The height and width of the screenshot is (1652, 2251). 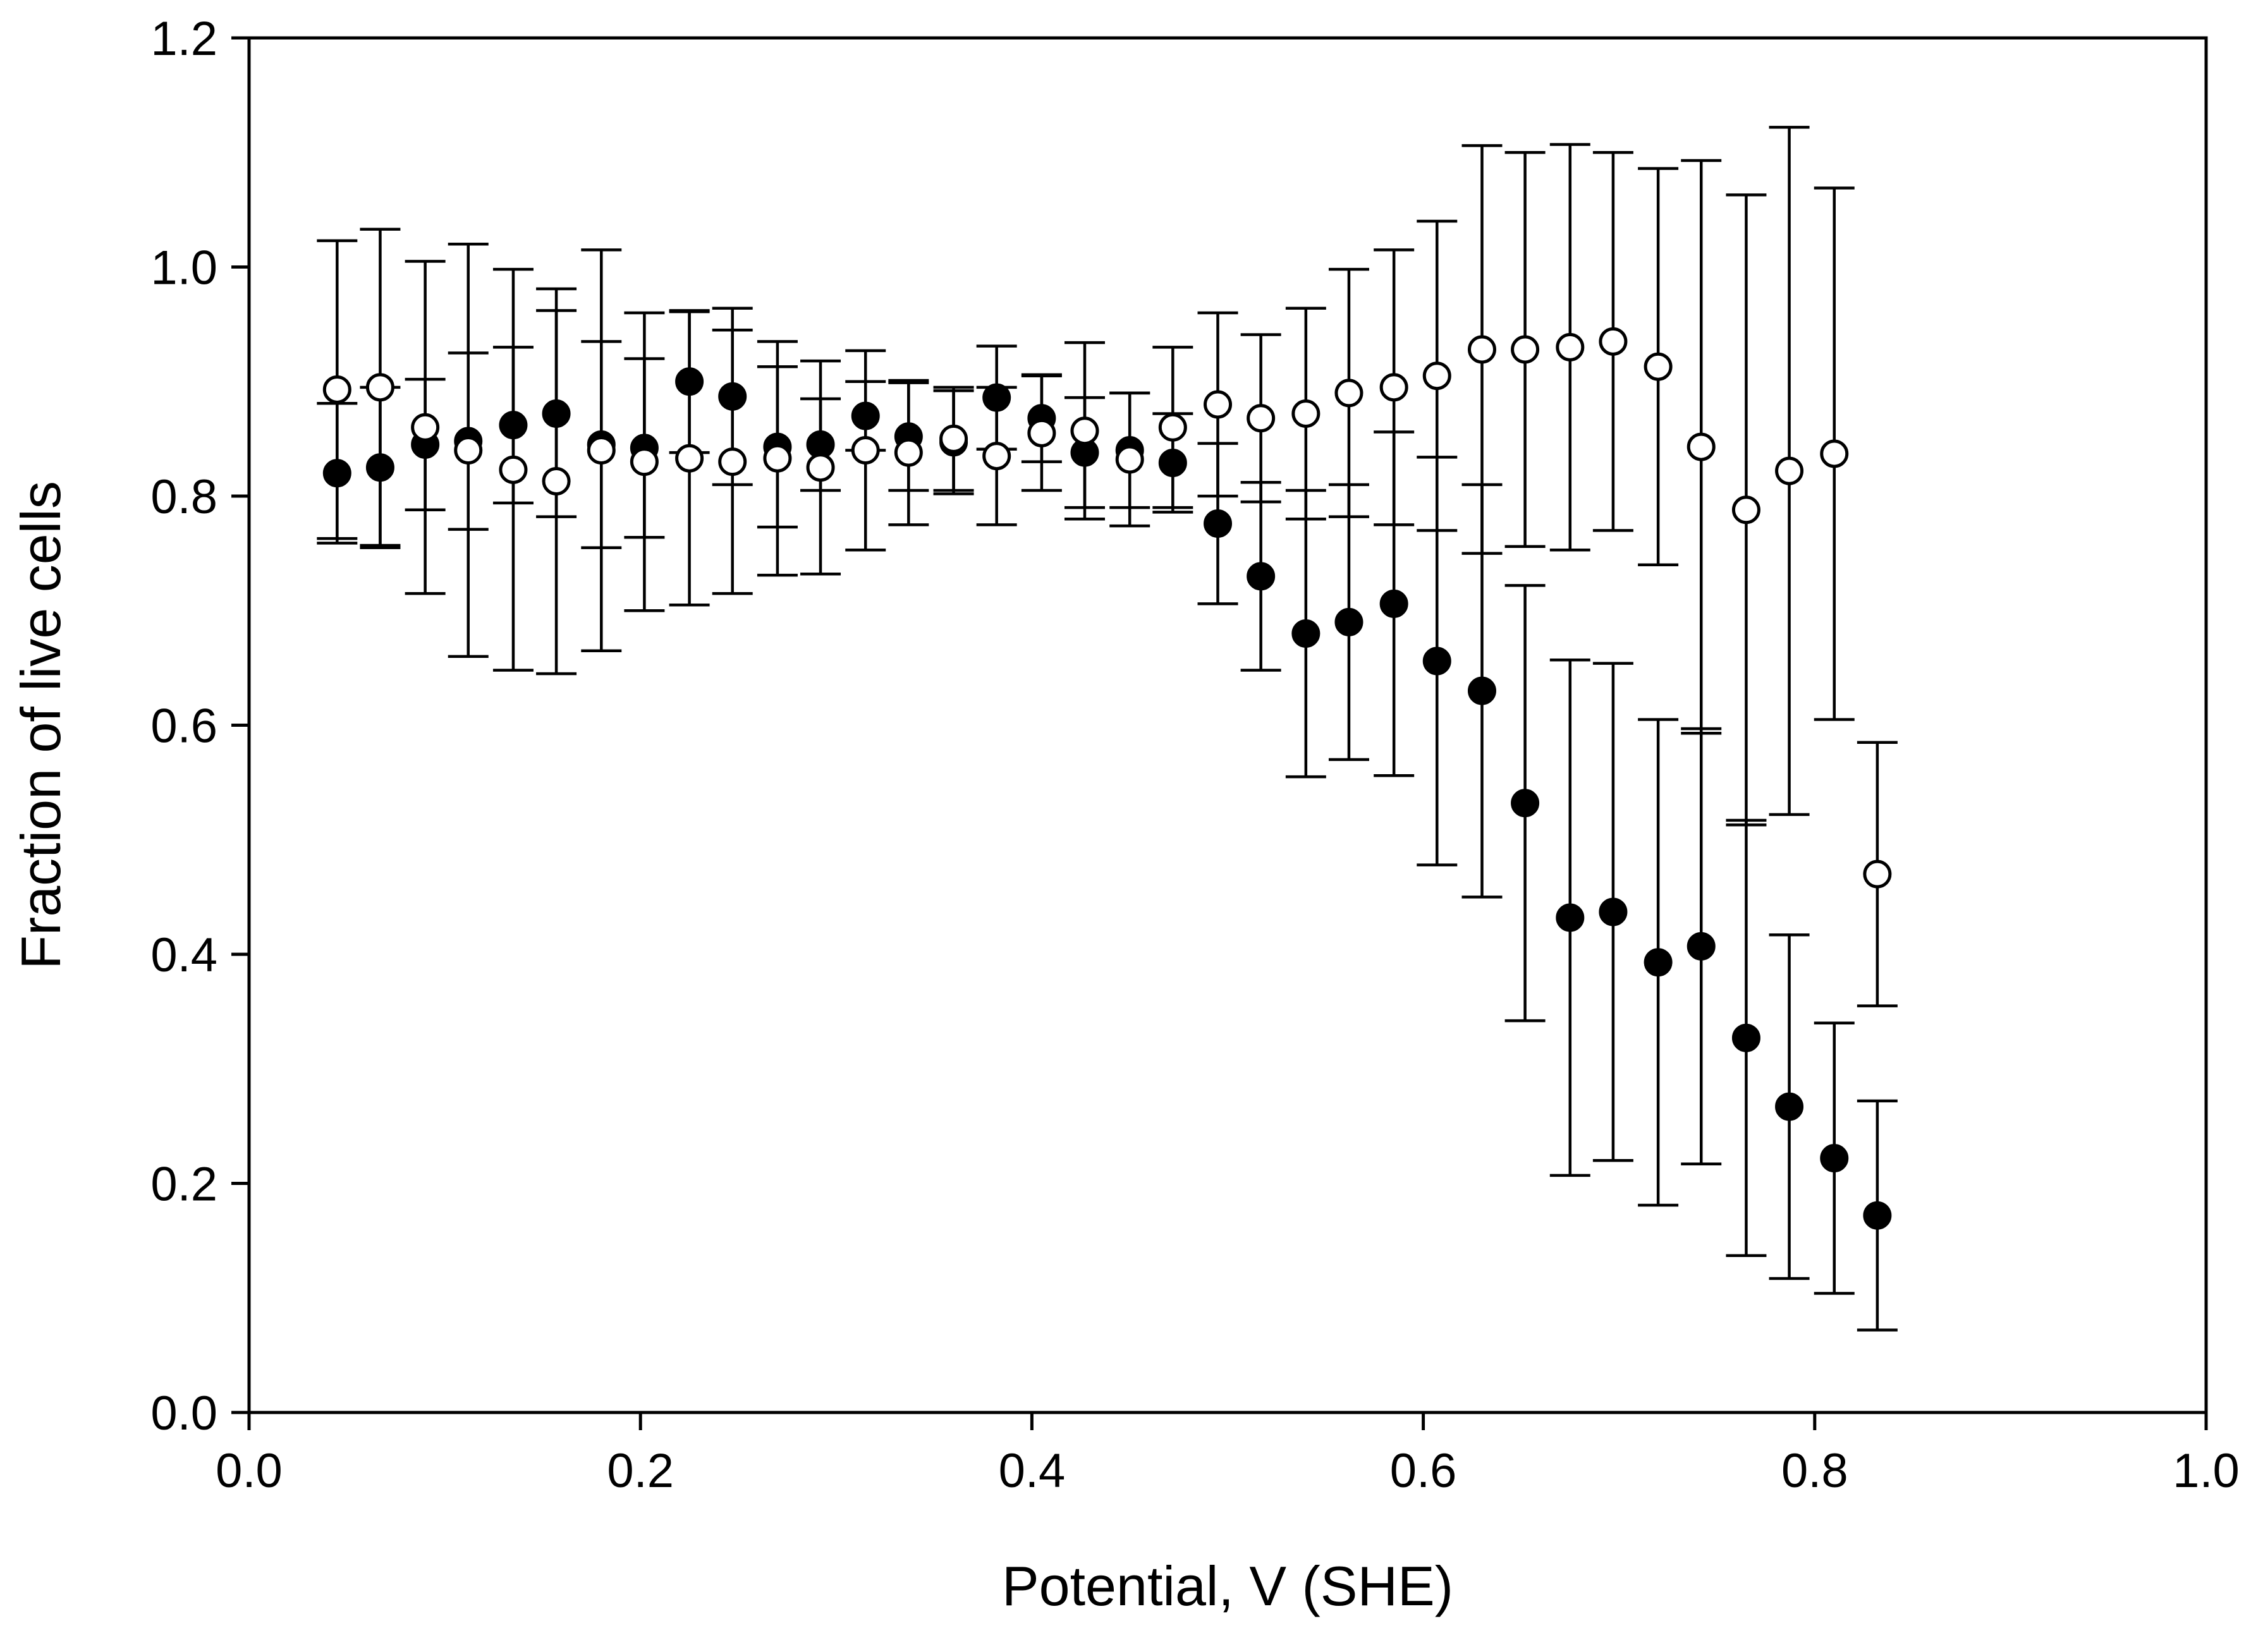 I want to click on x-axis-title: Potential, V (SHE), so click(x=1227, y=1586).